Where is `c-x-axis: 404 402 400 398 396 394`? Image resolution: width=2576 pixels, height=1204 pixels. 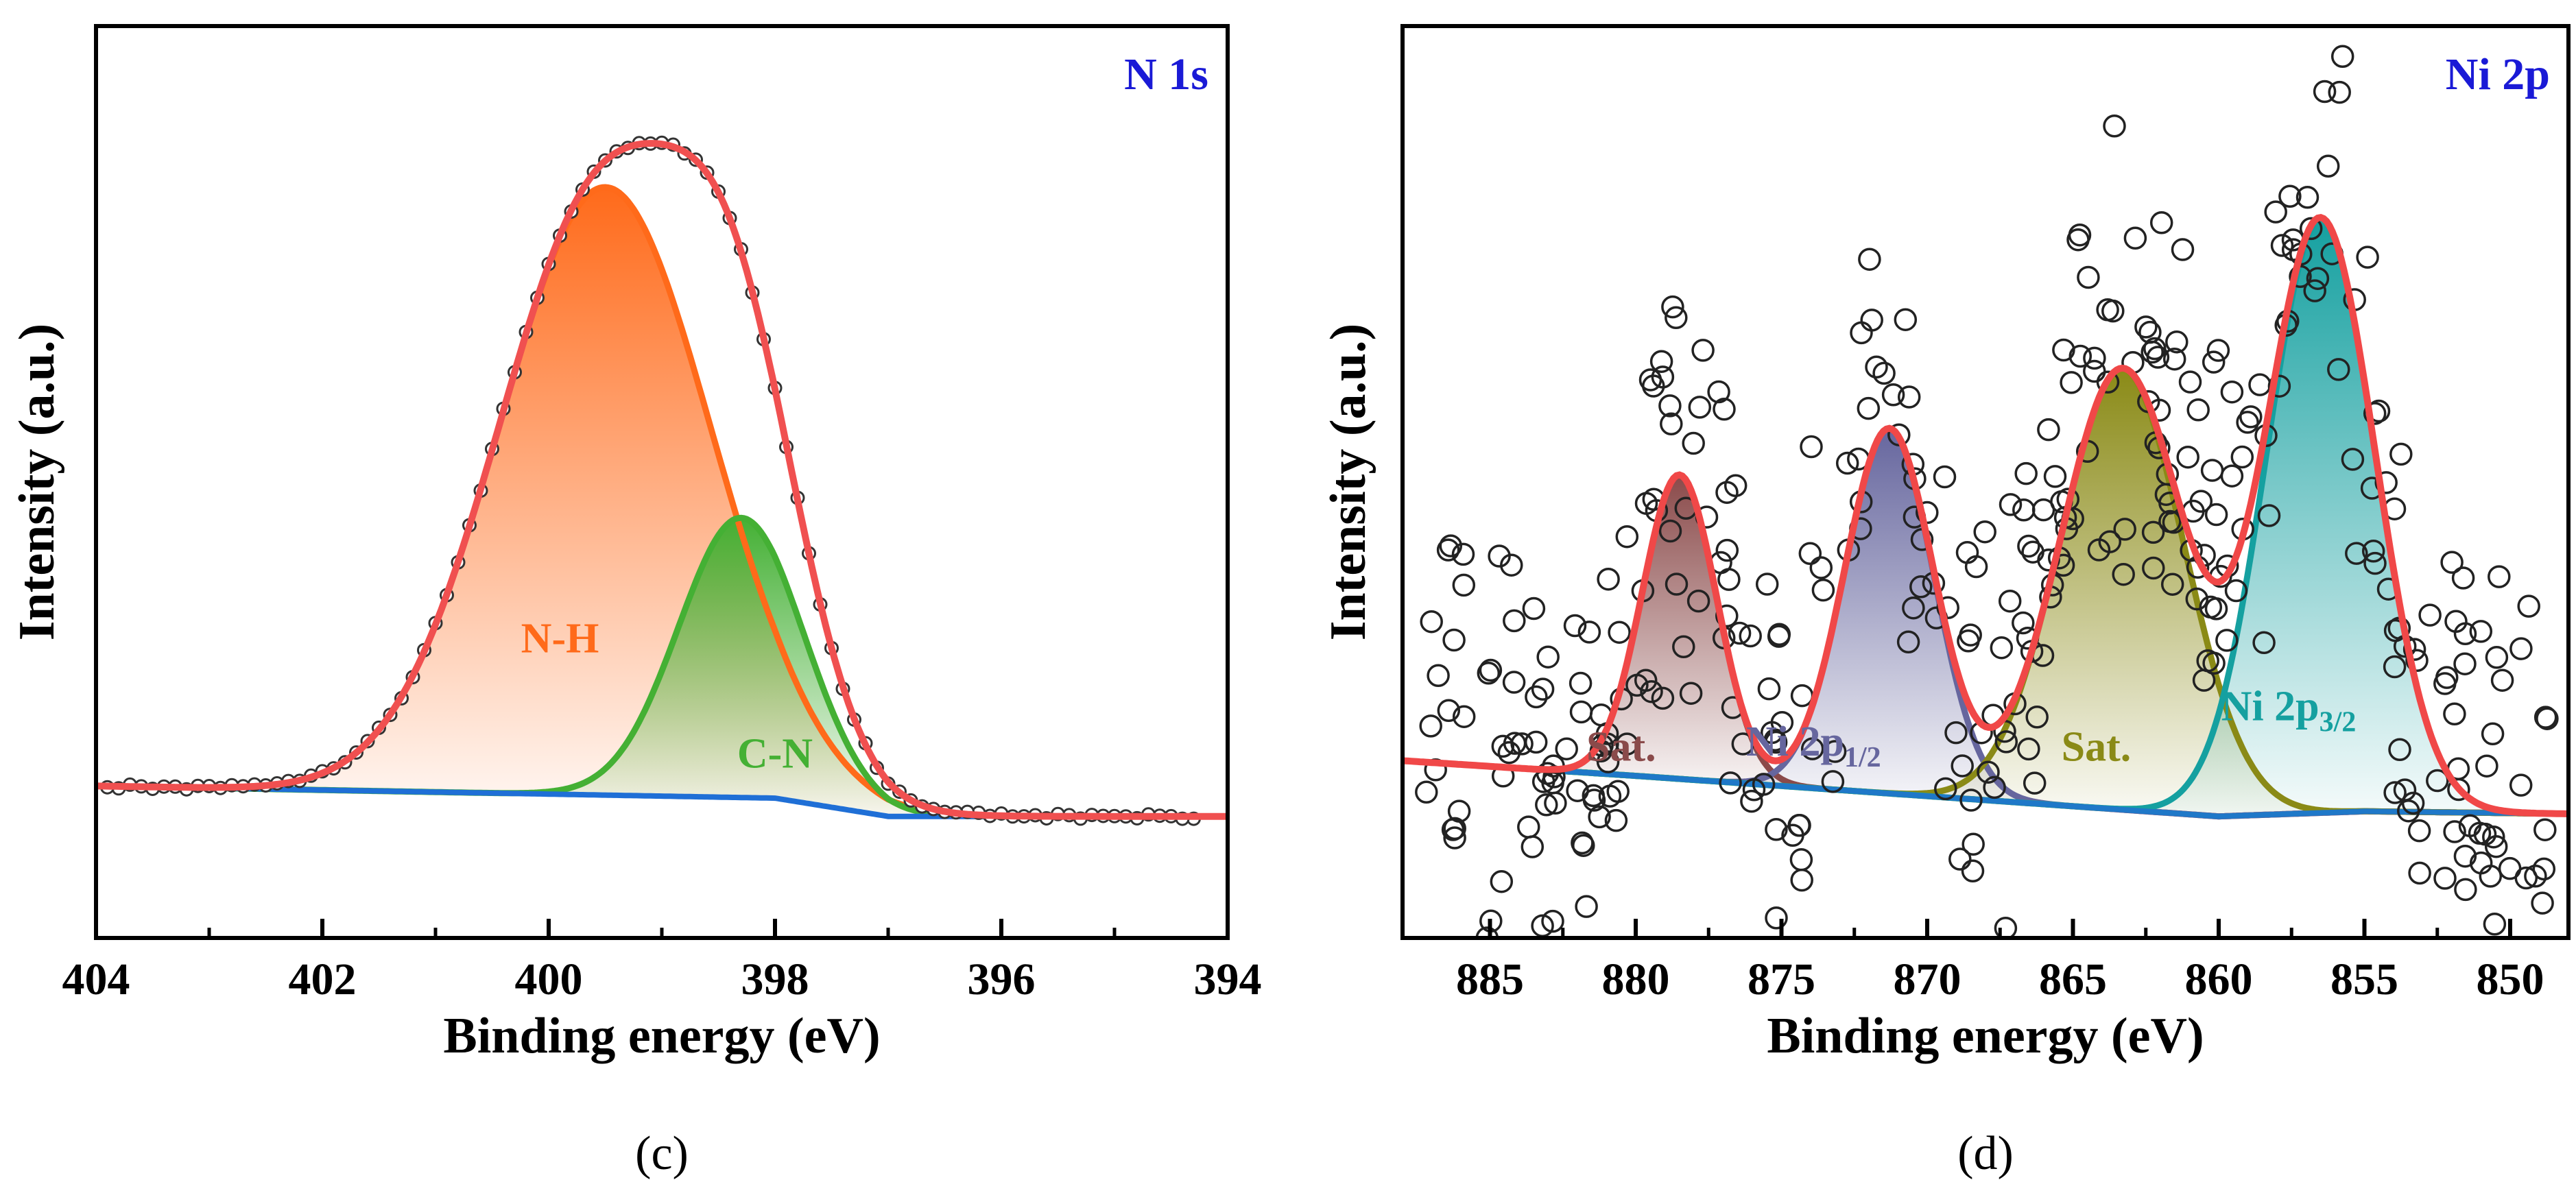
c-x-axis: 404 402 400 398 396 394 is located at coordinates (662, 961).